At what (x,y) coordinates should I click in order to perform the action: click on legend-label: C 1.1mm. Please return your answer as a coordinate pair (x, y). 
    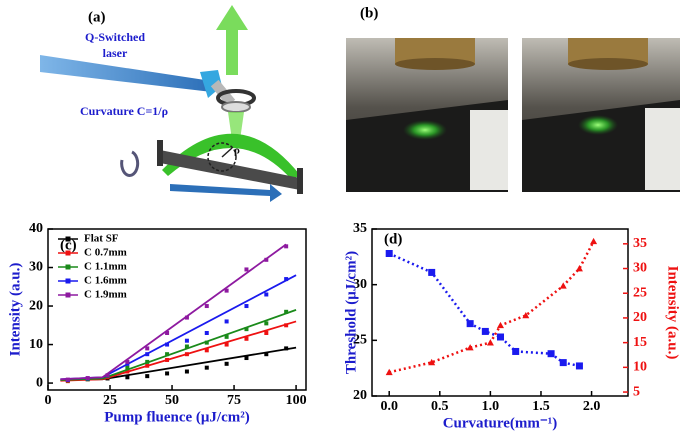
    Looking at the image, I should click on (105, 267).